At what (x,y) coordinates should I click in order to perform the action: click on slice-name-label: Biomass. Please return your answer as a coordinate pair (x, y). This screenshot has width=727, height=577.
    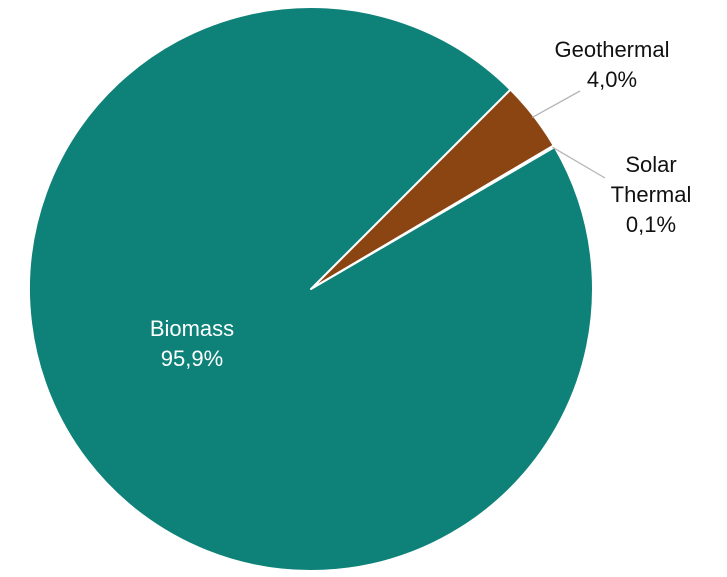
    Looking at the image, I should click on (192, 328).